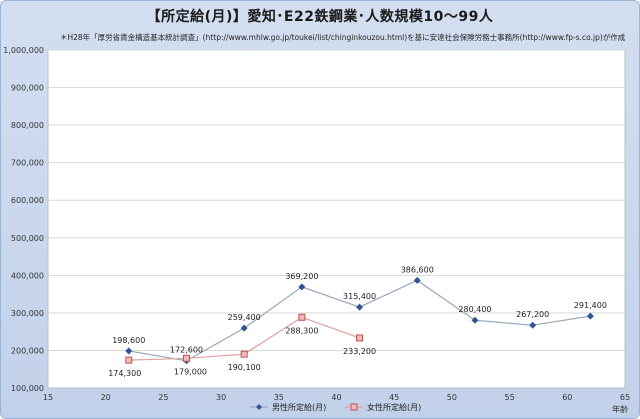 The height and width of the screenshot is (419, 640). I want to click on data-label: 233,200, so click(359, 351).